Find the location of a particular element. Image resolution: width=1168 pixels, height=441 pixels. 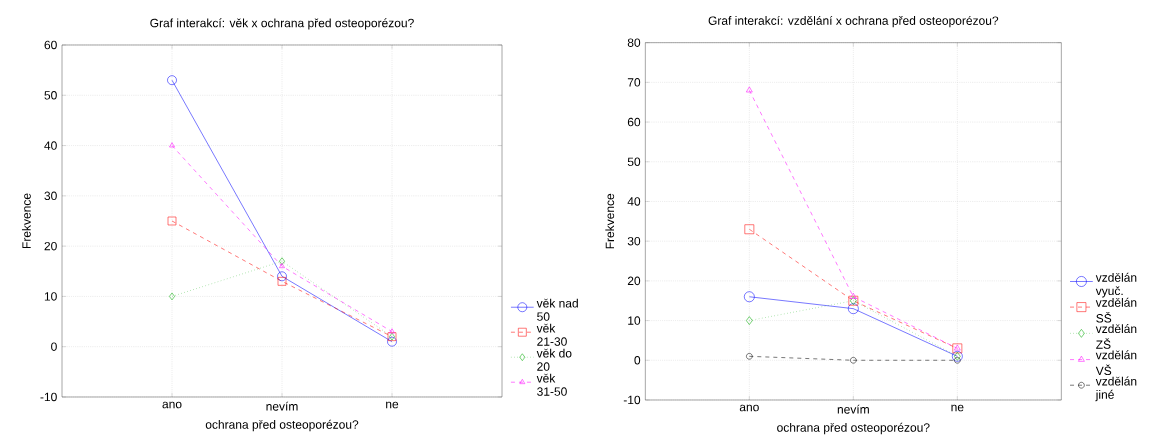

legend-label: vzdělán jiné is located at coordinates (1116, 389).